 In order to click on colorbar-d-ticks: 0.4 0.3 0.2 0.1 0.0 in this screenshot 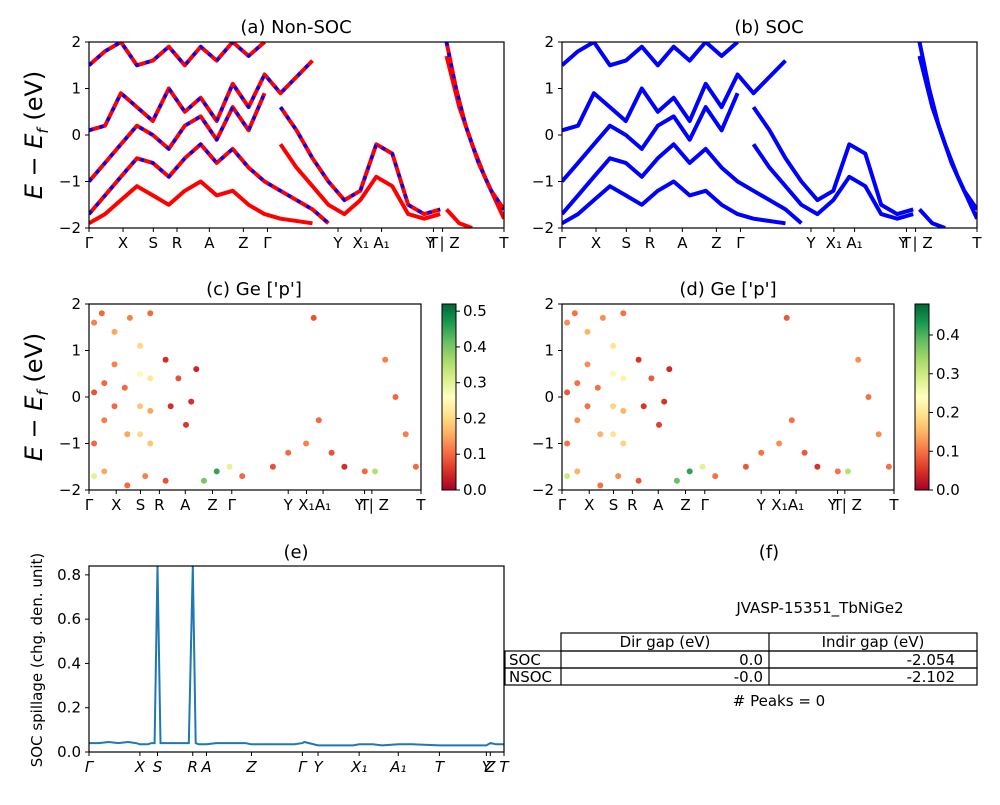, I will do `click(944, 412)`.